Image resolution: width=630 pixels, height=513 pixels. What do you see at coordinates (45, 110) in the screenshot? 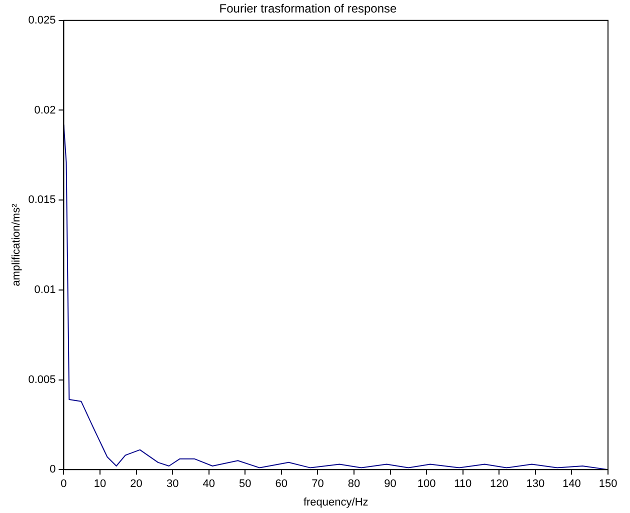
I see `y-tick-label: 0.02` at bounding box center [45, 110].